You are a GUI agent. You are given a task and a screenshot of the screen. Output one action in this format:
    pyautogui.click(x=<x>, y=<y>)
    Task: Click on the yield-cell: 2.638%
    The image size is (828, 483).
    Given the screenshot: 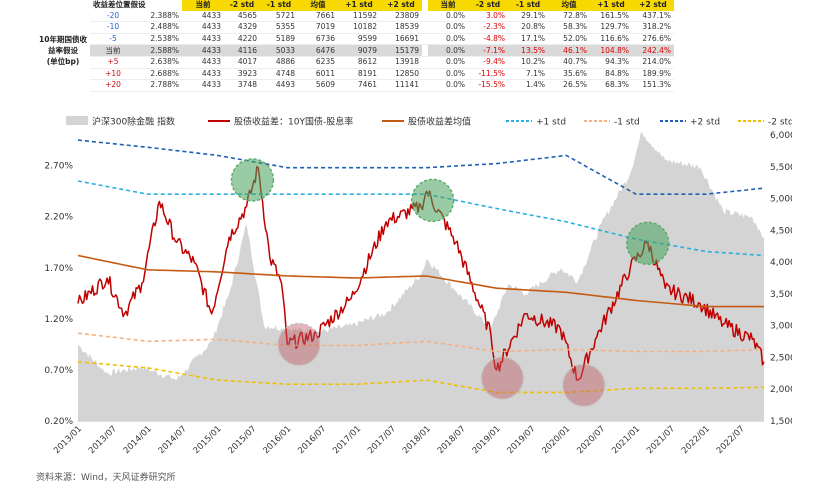 What is the action you would take?
    pyautogui.click(x=159, y=62)
    